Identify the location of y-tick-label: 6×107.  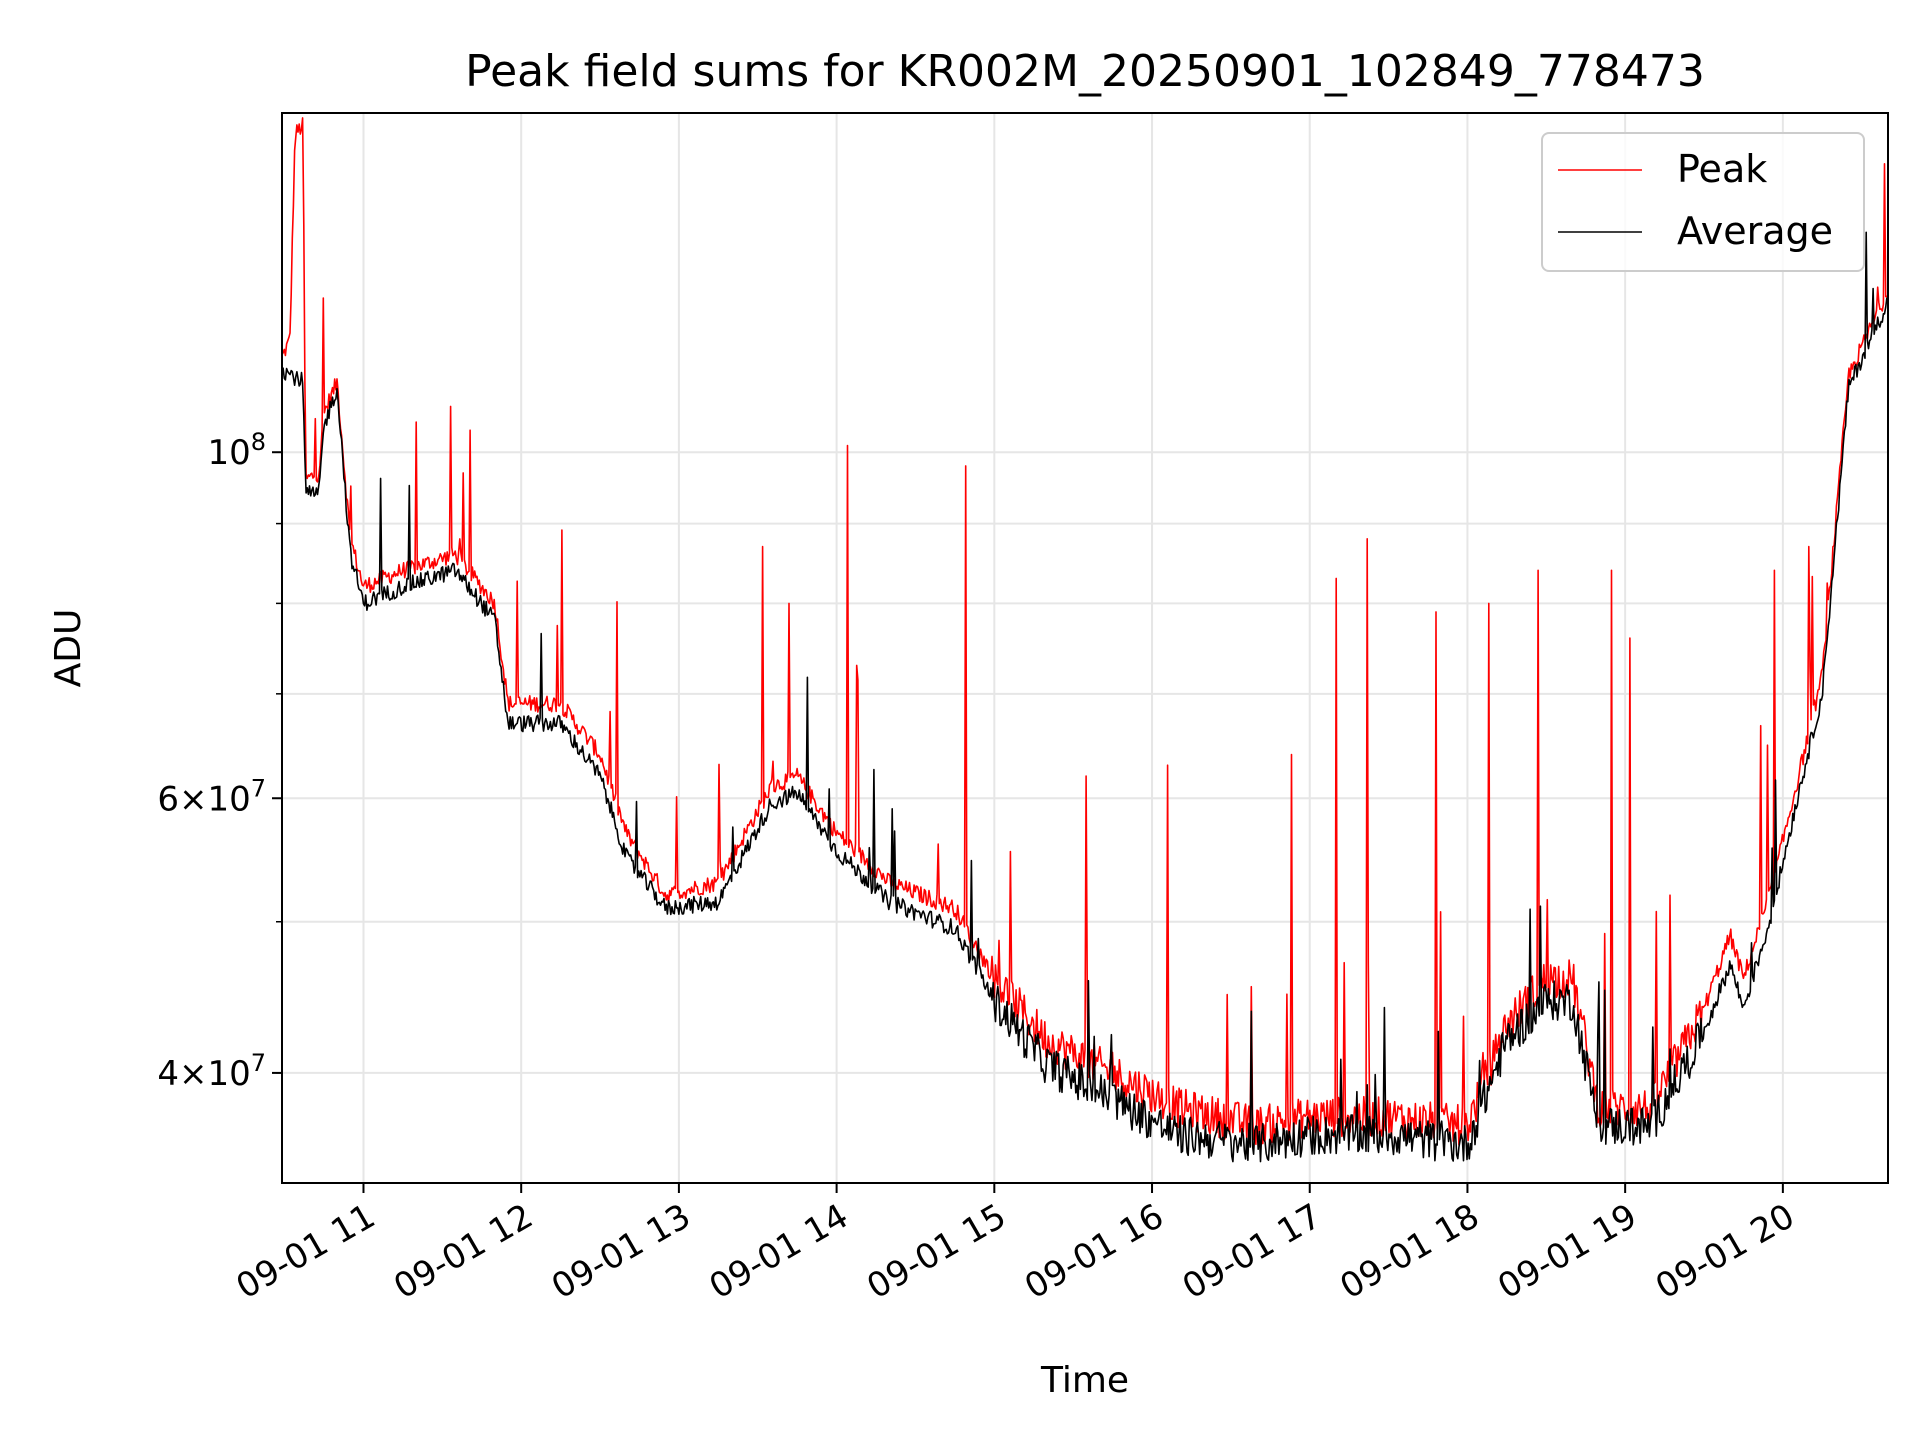
(211, 796).